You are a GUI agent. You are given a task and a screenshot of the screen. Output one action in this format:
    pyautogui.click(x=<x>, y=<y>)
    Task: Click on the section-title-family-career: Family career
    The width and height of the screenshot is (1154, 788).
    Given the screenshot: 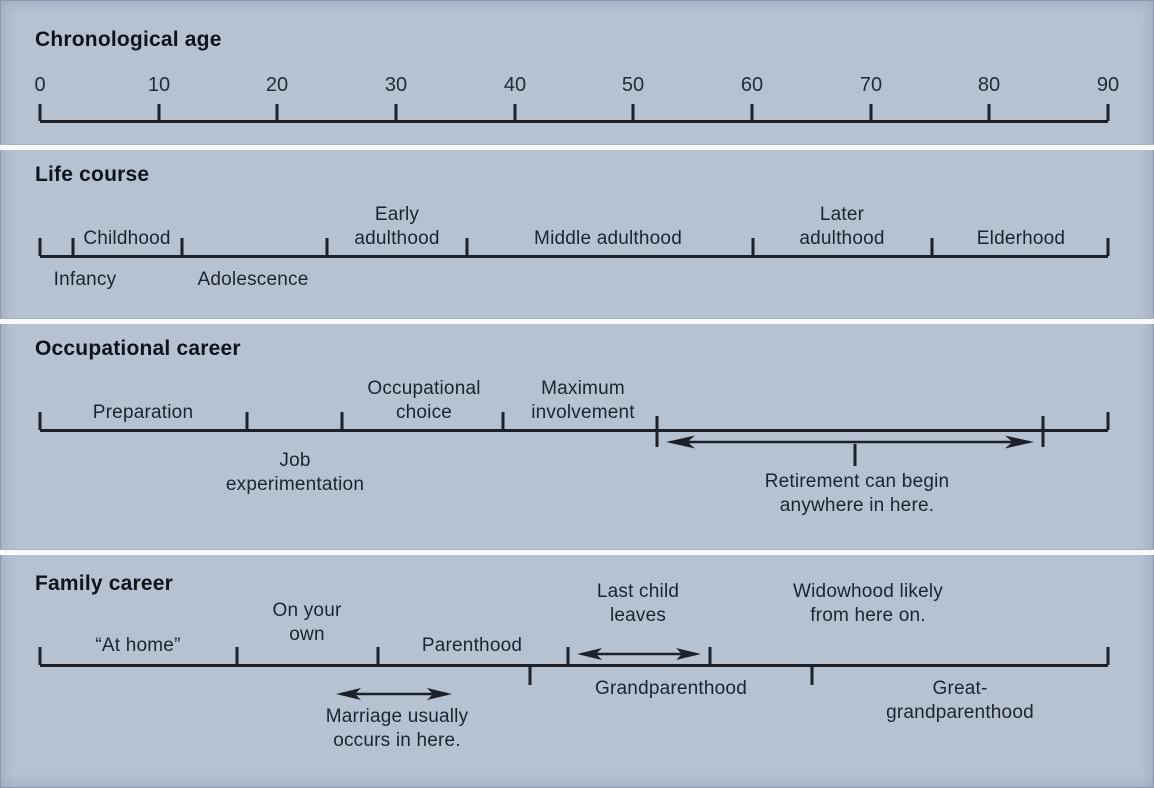 What is the action you would take?
    pyautogui.click(x=104, y=583)
    